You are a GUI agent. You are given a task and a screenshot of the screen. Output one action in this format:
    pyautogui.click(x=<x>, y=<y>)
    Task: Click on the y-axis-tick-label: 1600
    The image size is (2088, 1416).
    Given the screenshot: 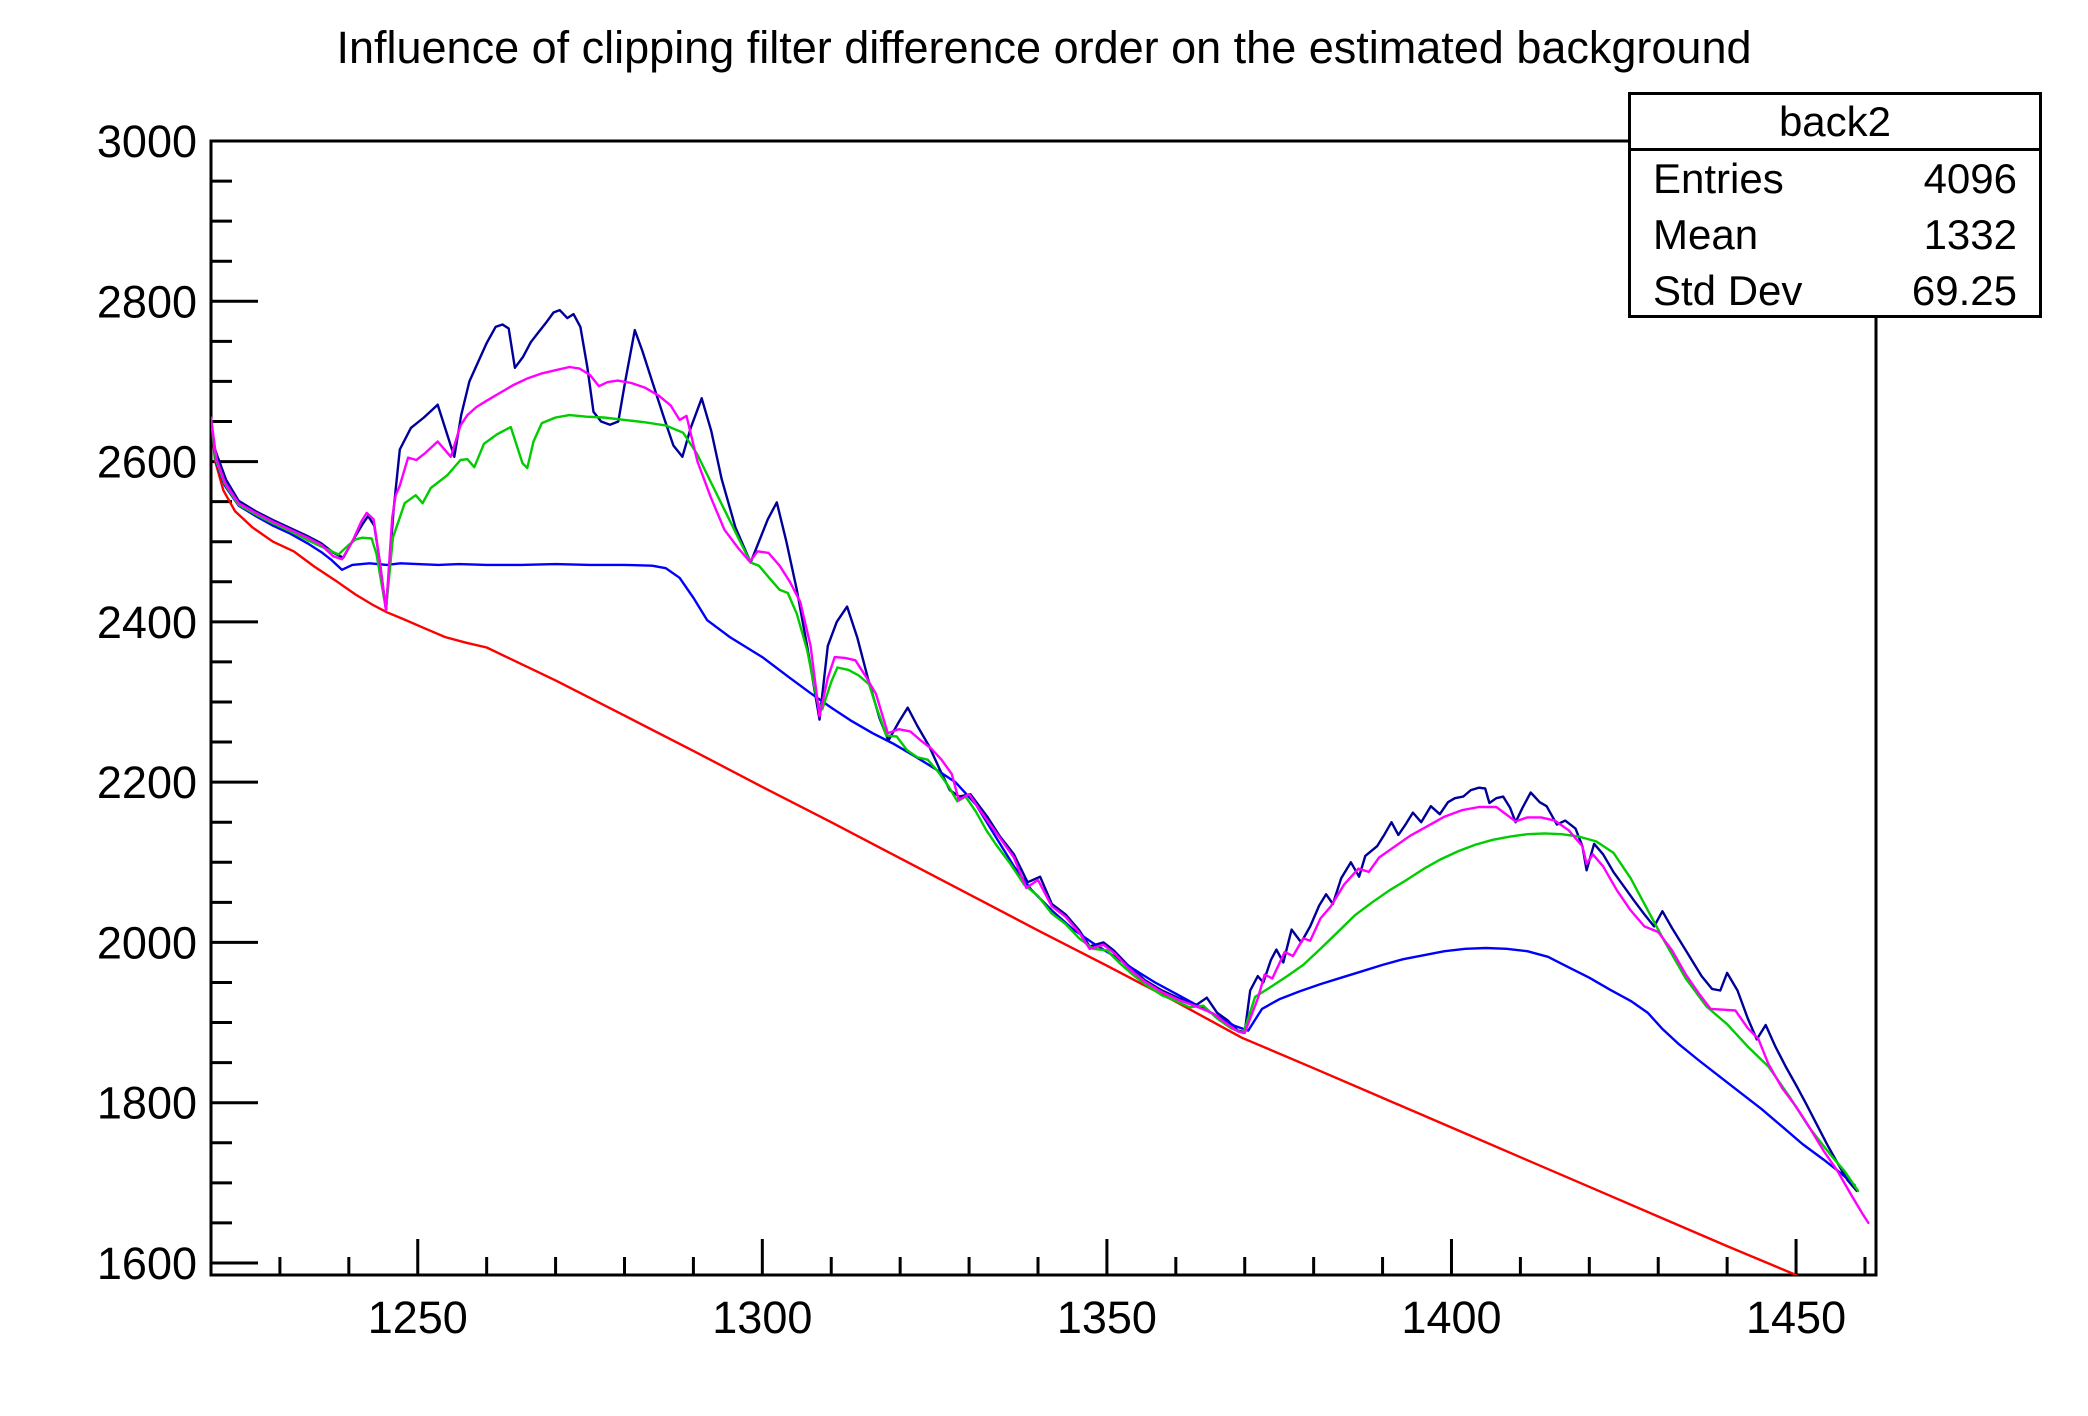 What is the action you would take?
    pyautogui.click(x=147, y=1263)
    